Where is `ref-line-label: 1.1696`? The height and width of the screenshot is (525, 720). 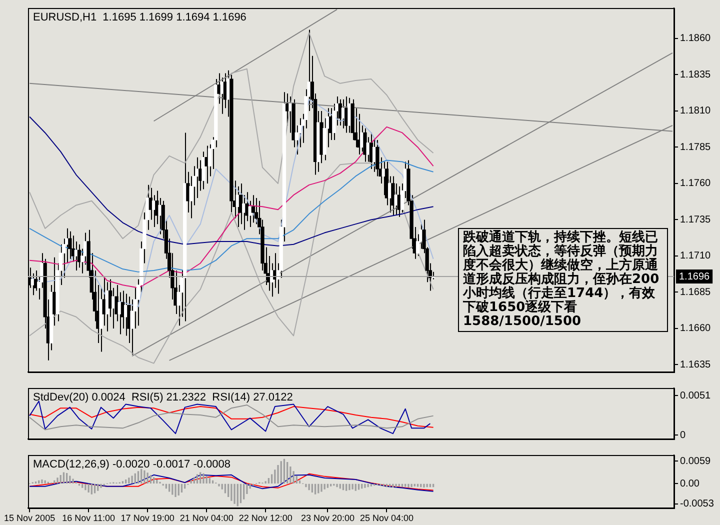 ref-line-label: 1.1696 is located at coordinates (694, 276).